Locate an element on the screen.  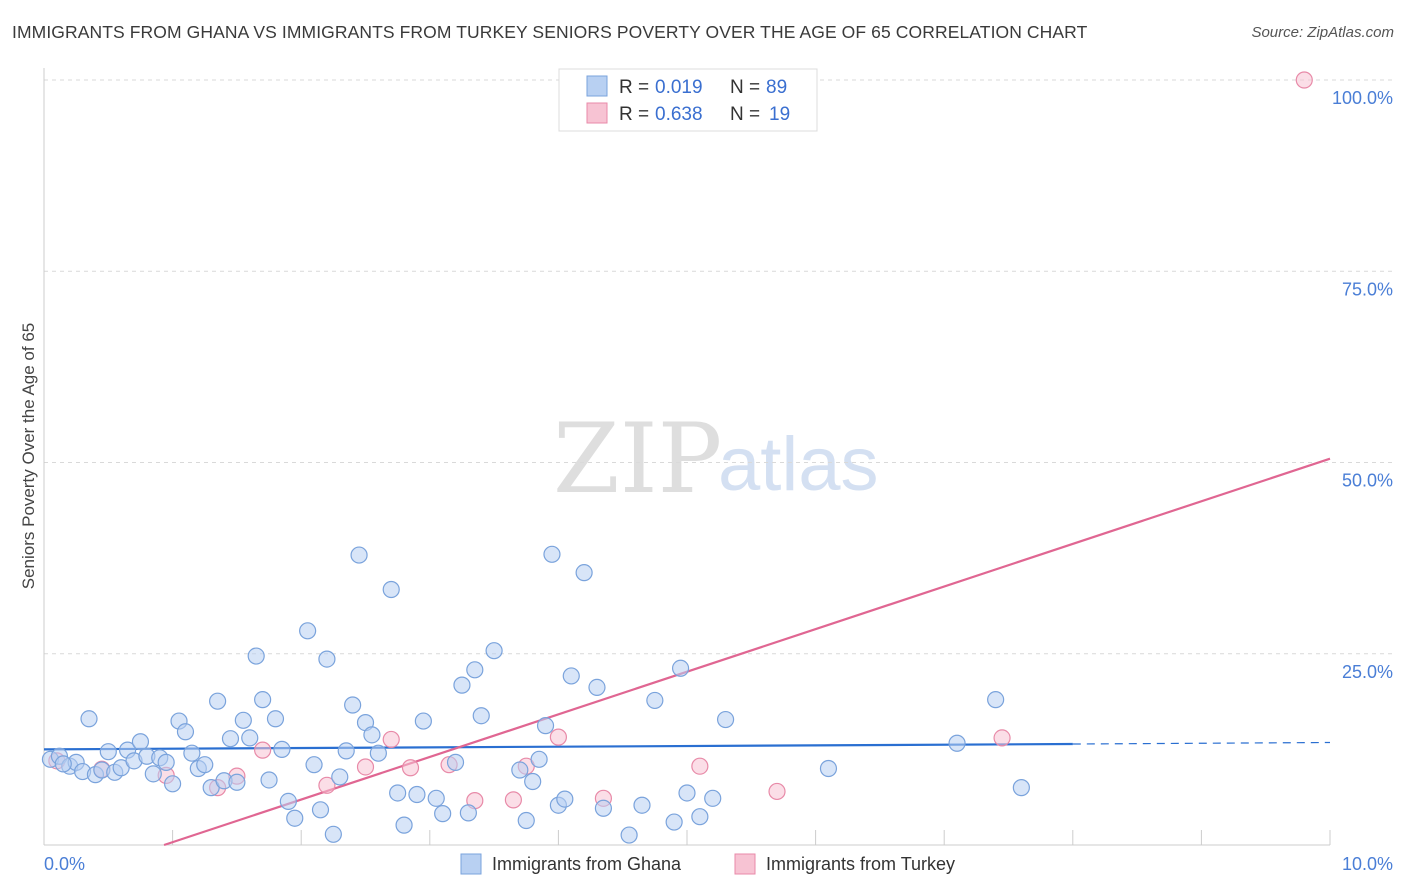
source-credit: Source: ZipAtlas.com is located at coordinates (1322, 32).